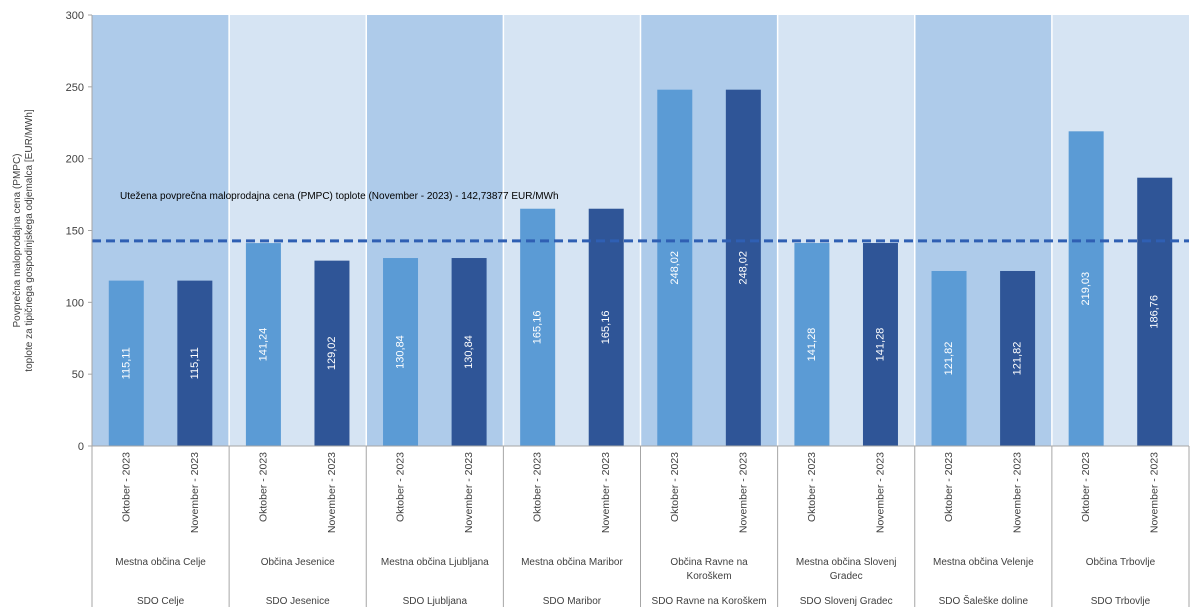 This screenshot has height=612, width=1197. What do you see at coordinates (75, 88) in the screenshot?
I see `y-tick-label: 250` at bounding box center [75, 88].